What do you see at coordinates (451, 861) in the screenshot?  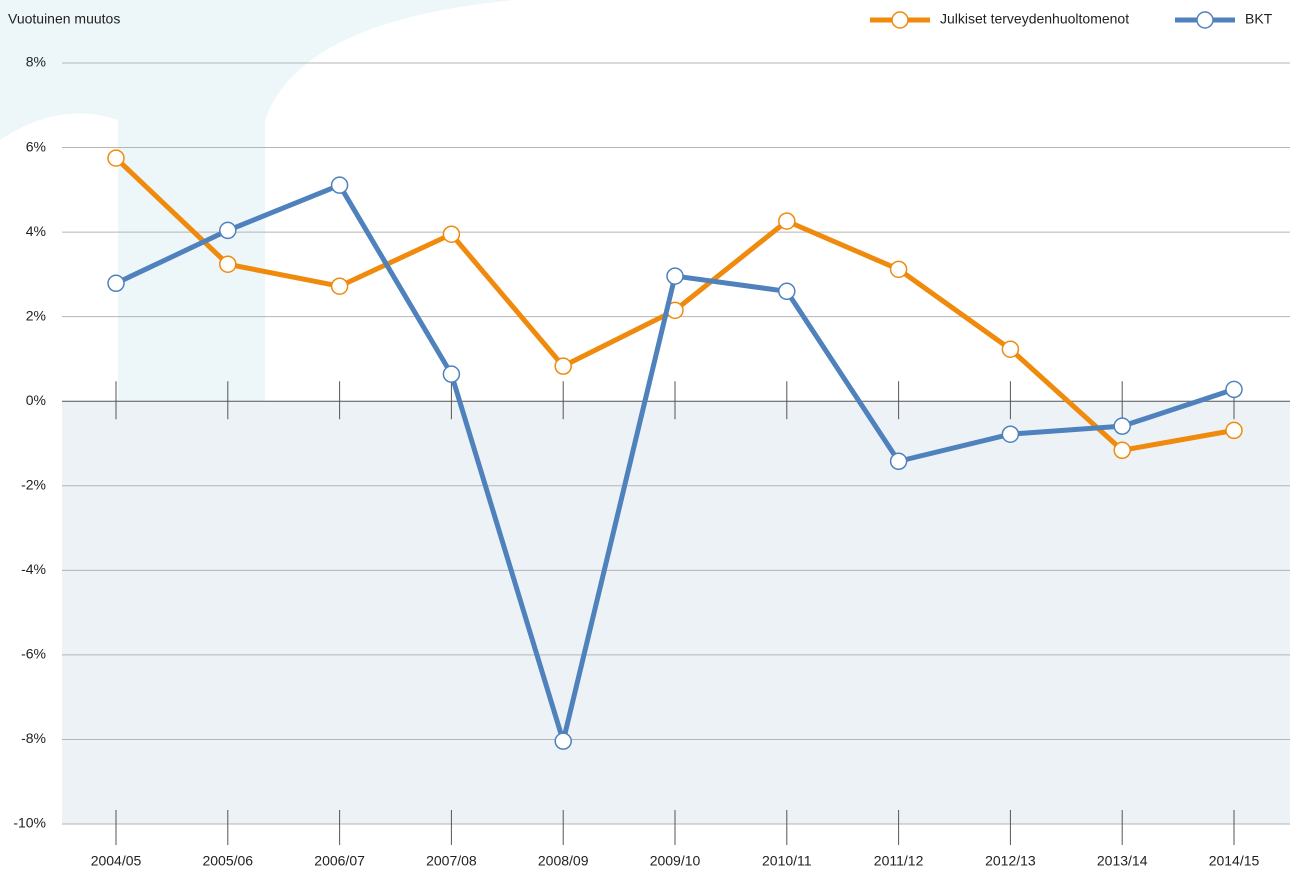 I see `x-tick-label: 2007/08` at bounding box center [451, 861].